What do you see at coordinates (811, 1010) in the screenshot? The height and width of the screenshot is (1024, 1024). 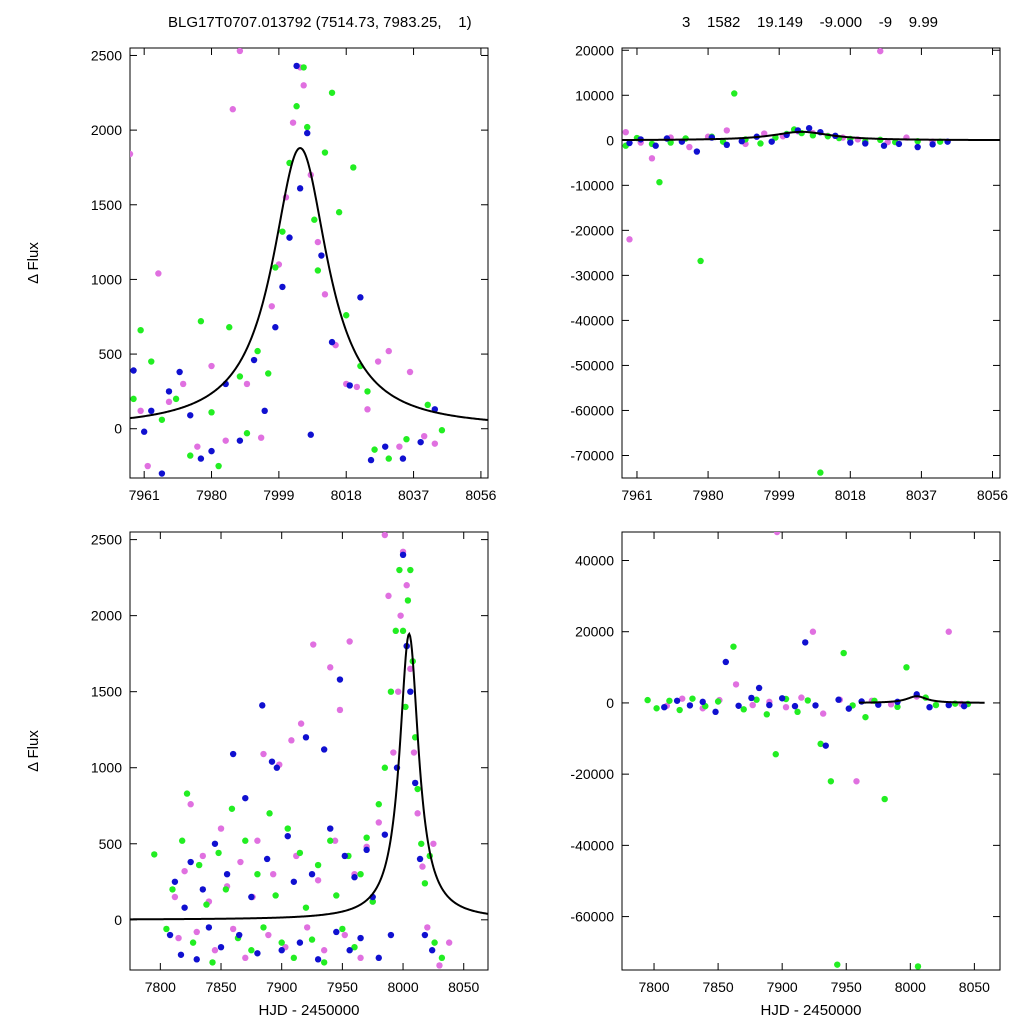 I see `x-axis-label: HJD - 2450000` at bounding box center [811, 1010].